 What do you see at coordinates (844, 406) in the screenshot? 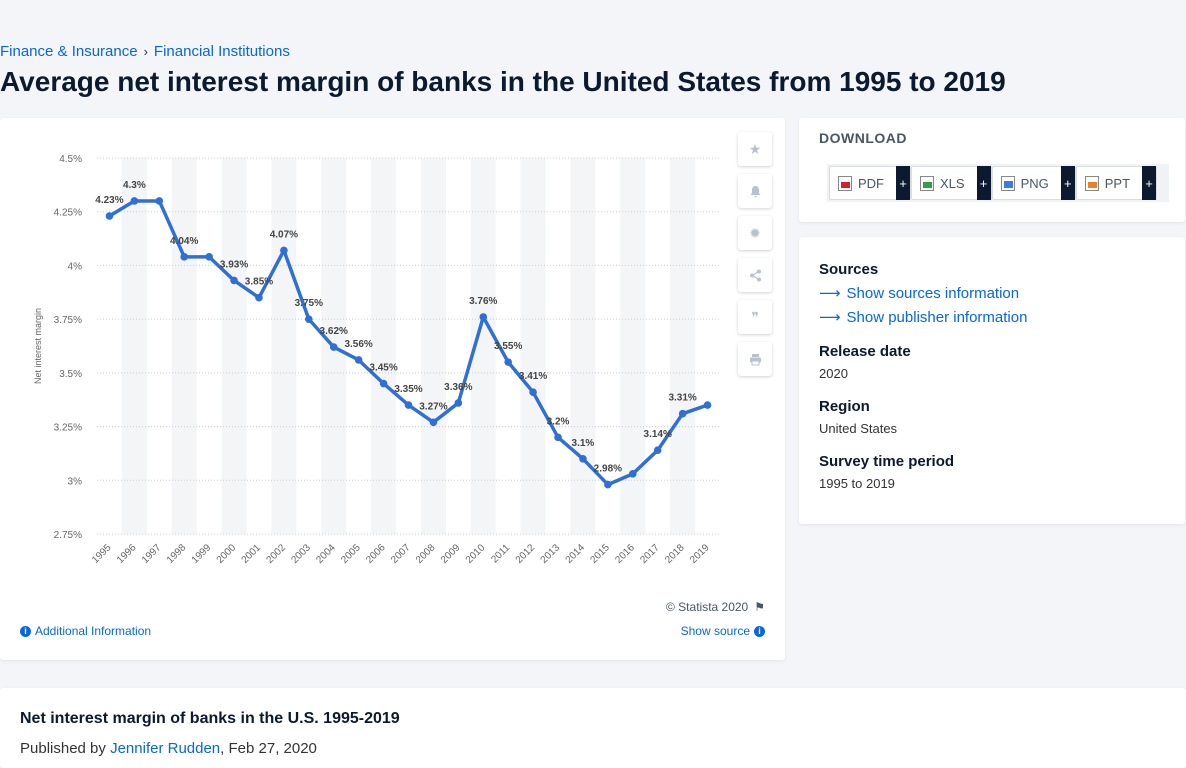
I see `region-label: Region` at bounding box center [844, 406].